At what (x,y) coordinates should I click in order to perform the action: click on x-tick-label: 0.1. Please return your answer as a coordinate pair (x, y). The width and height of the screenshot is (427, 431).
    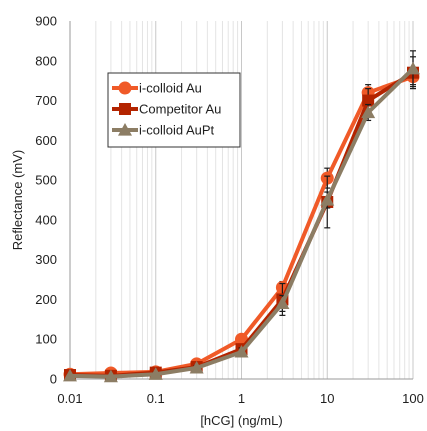
    Looking at the image, I should click on (156, 398).